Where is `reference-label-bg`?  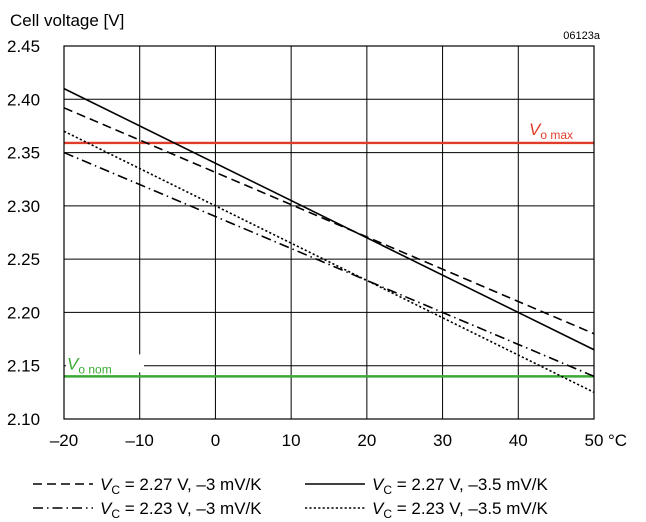
reference-label-bg is located at coordinates (105, 363).